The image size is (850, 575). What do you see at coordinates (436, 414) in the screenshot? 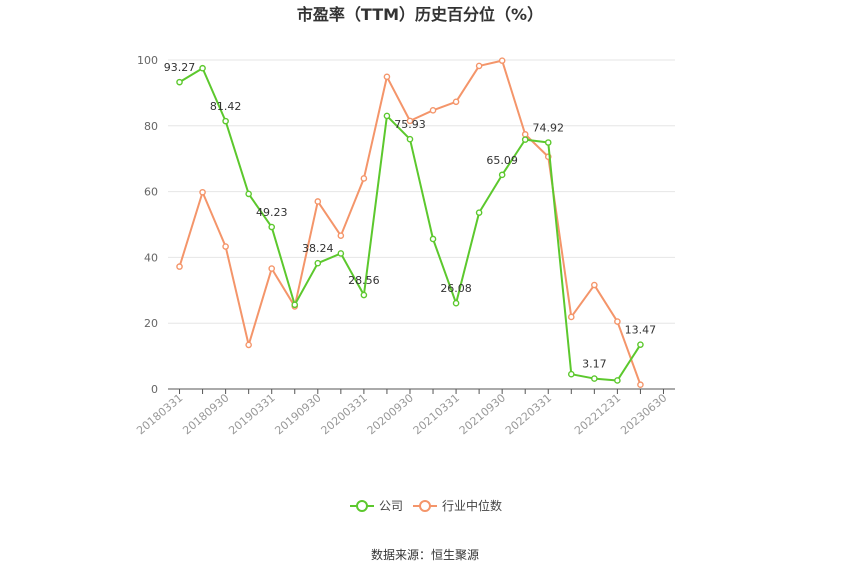
I see `x-tick-label: 20210331` at bounding box center [436, 414].